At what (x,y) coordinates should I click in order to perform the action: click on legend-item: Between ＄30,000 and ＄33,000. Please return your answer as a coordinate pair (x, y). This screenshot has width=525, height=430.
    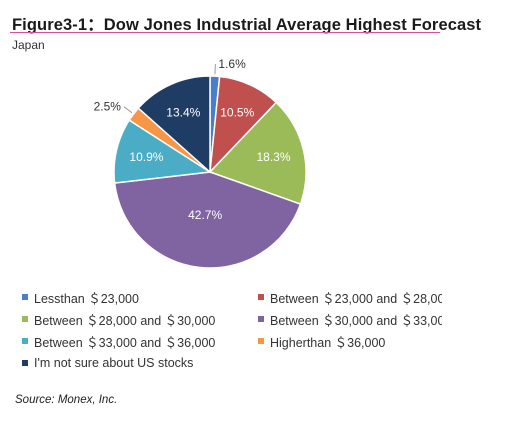
    Looking at the image, I should click on (350, 319).